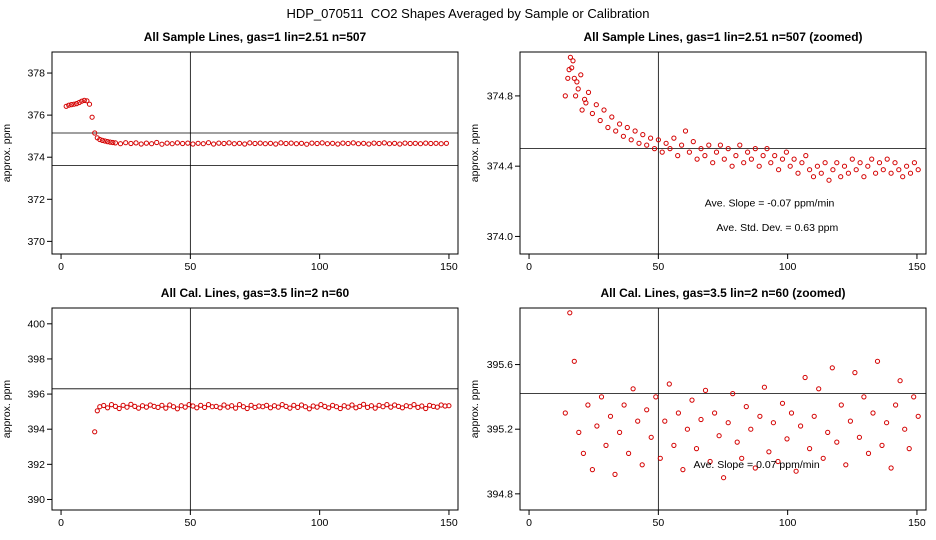 This screenshot has width=936, height=540. I want to click on svg-text: 394.8, so click(500, 494).